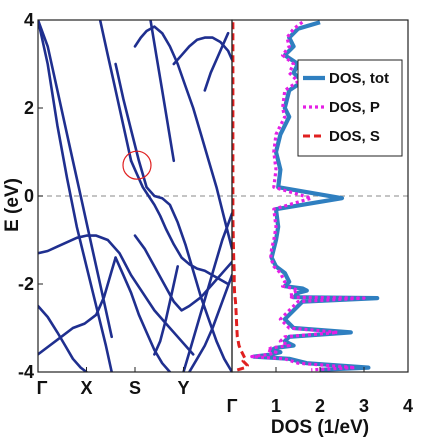  Describe the element at coordinates (364, 406) in the screenshot. I see `dos-tick-label: 3` at that location.